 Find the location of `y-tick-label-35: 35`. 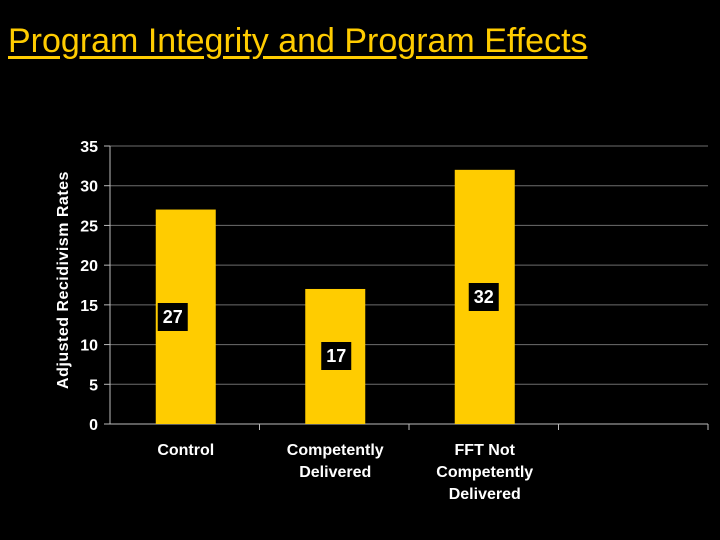

y-tick-label-35: 35 is located at coordinates (89, 147).